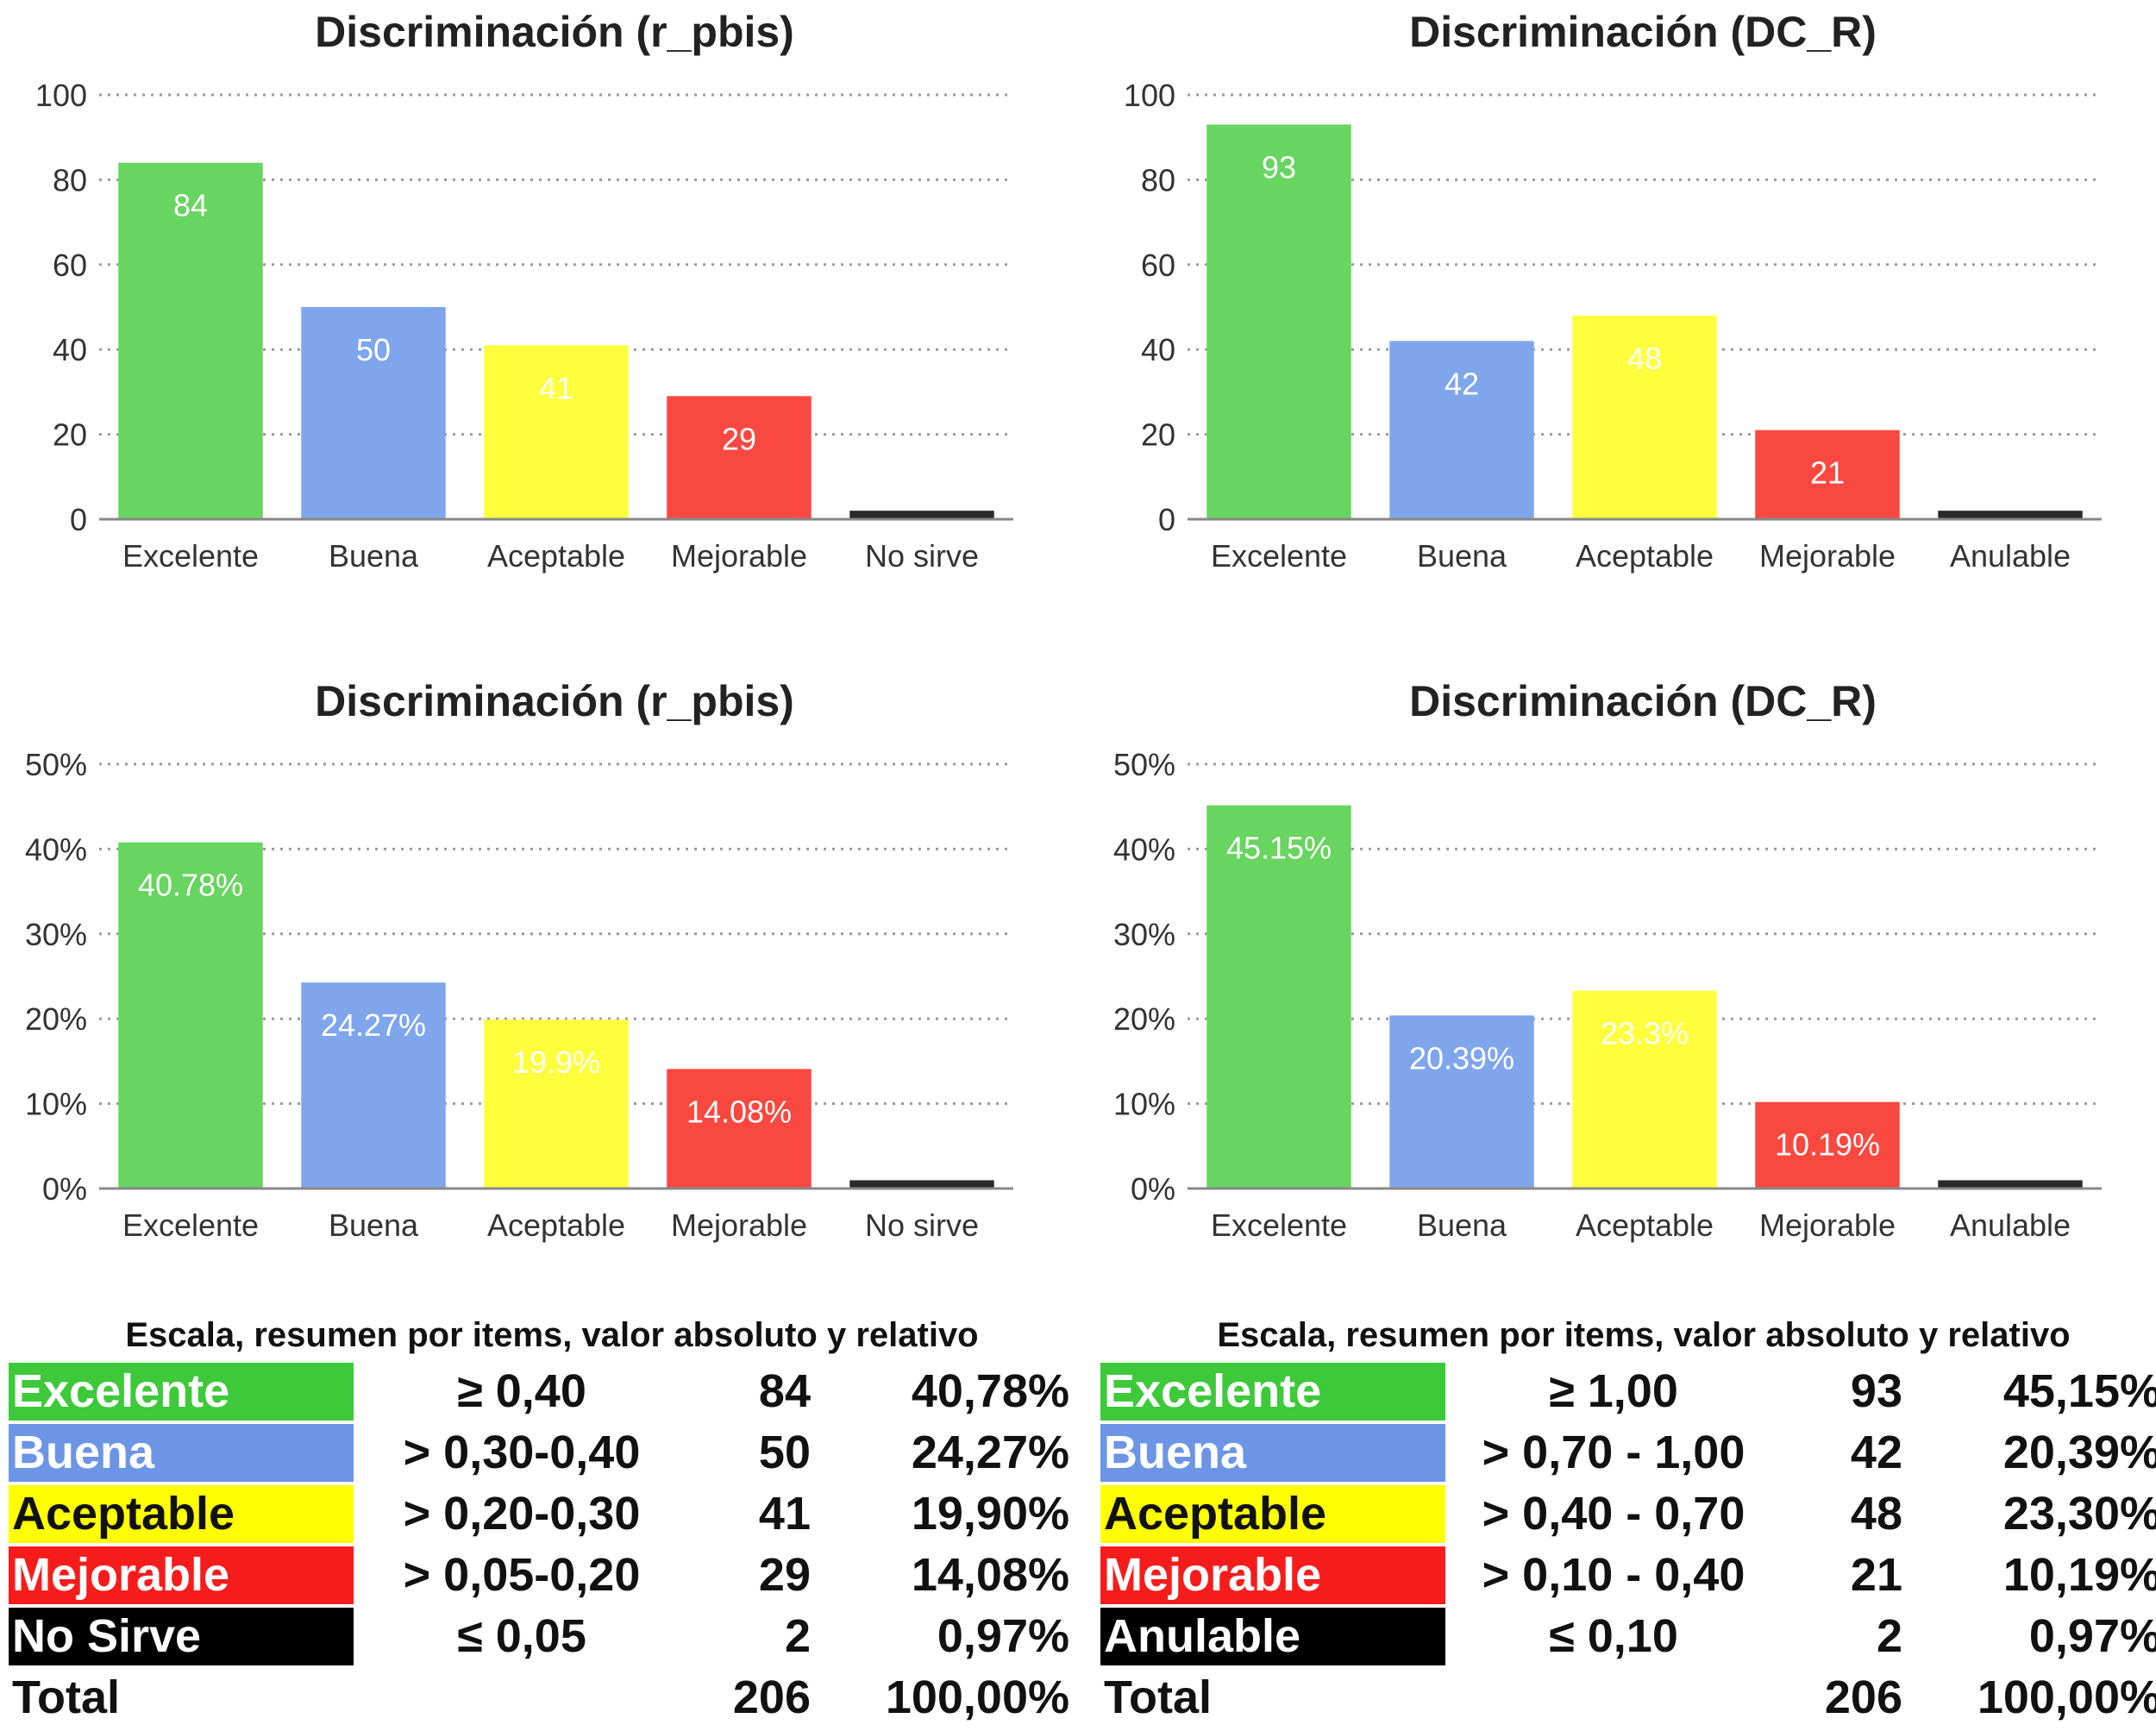 This screenshot has height=1731, width=2156. Describe the element at coordinates (522, 1514) in the screenshot. I see `scale-range: > 0,20-0,30` at that location.